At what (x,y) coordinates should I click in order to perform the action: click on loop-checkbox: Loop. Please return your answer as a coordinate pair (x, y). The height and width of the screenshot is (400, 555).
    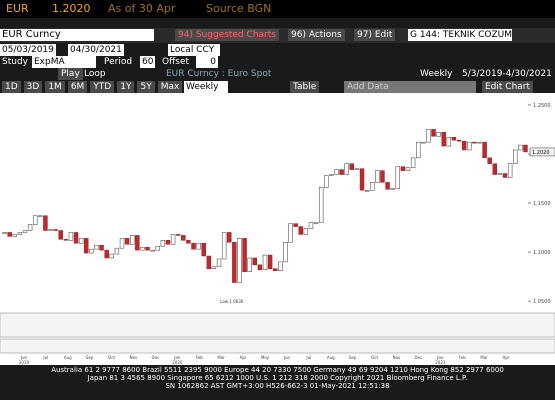
    Looking at the image, I should click on (95, 74).